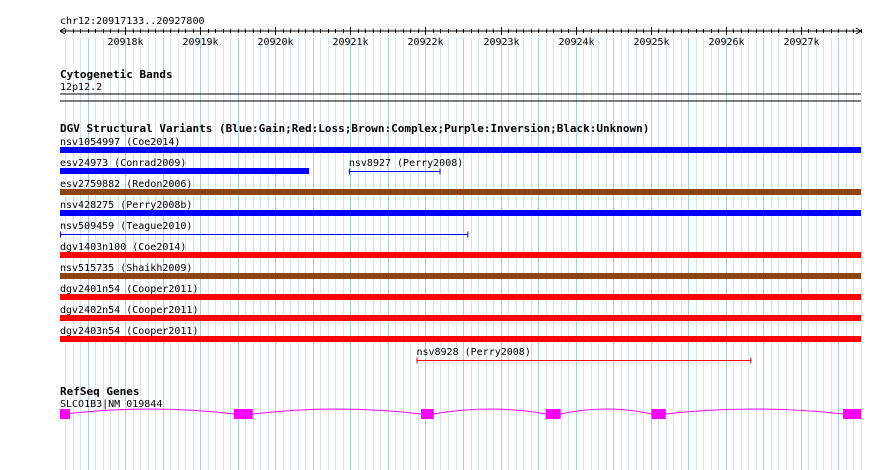 The height and width of the screenshot is (470, 890). I want to click on ruler-tick-label: 20924k, so click(576, 42).